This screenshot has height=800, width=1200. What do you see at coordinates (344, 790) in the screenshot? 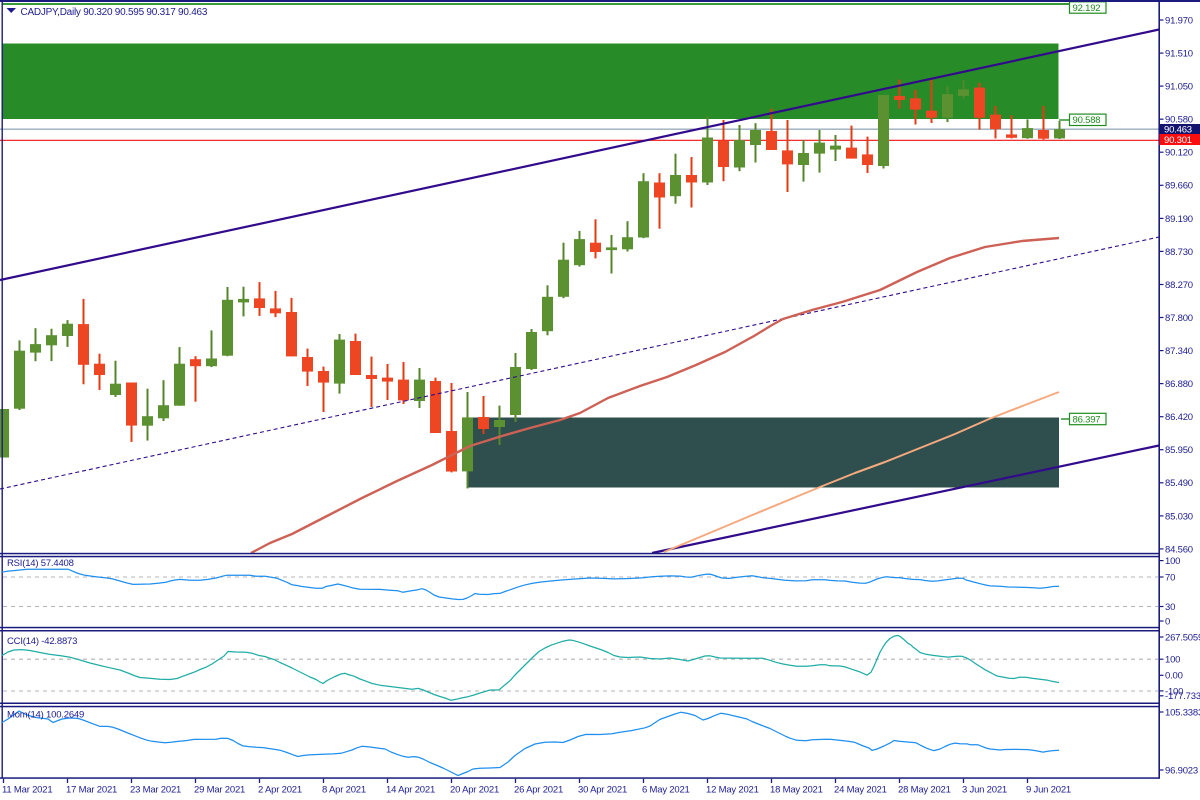
I see `svg-text: 8 Apr 2021` at bounding box center [344, 790].